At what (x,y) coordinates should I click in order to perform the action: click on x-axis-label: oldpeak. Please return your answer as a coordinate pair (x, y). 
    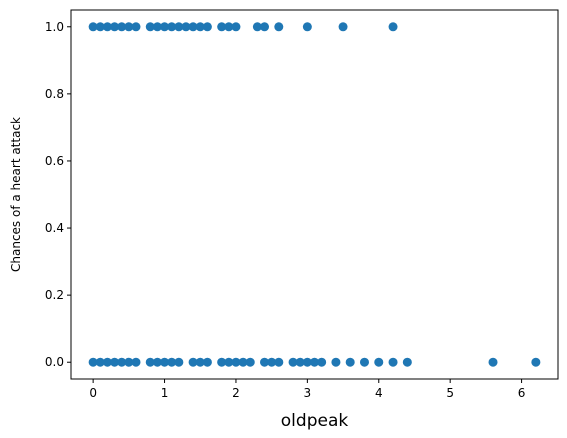
    Looking at the image, I should click on (315, 421).